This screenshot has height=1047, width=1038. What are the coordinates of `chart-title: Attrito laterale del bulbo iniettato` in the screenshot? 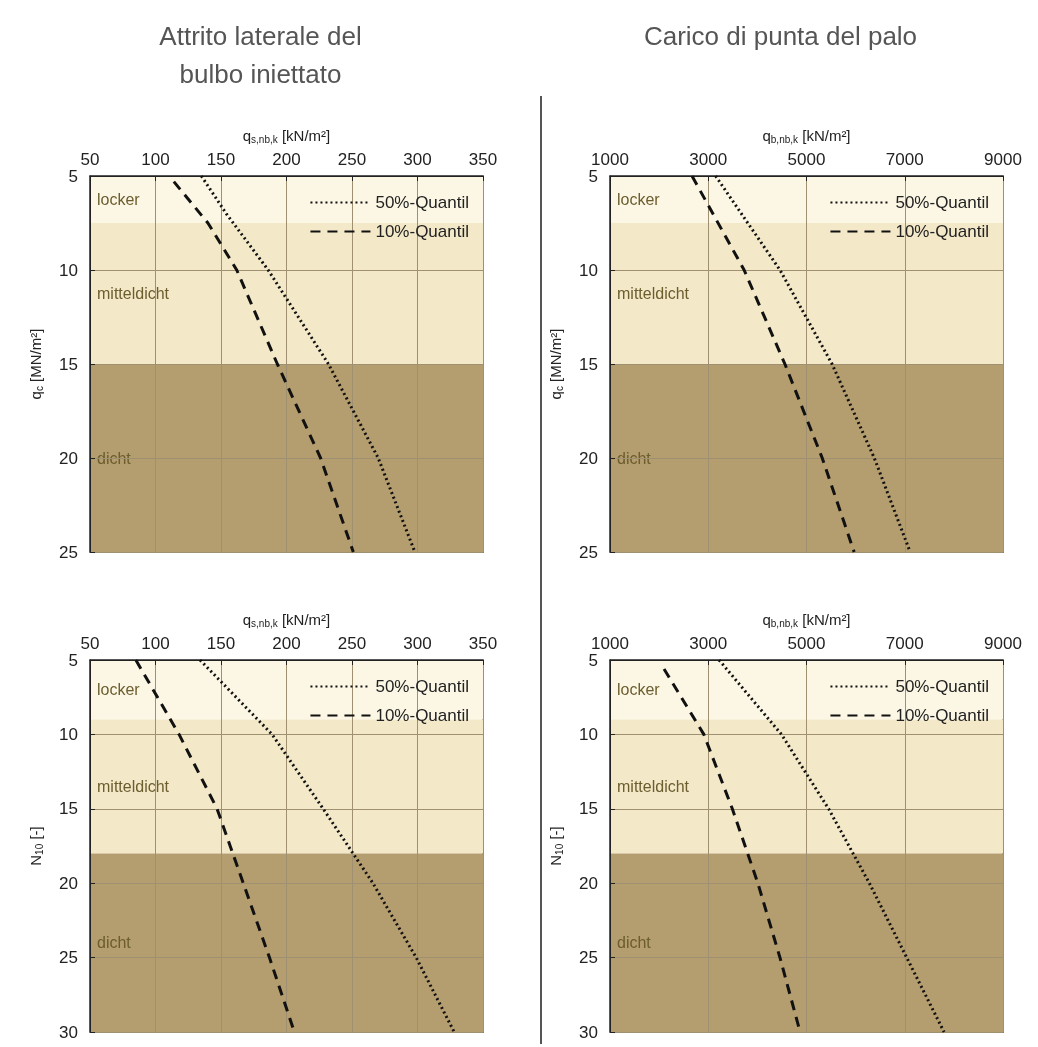 It's located at (260, 55).